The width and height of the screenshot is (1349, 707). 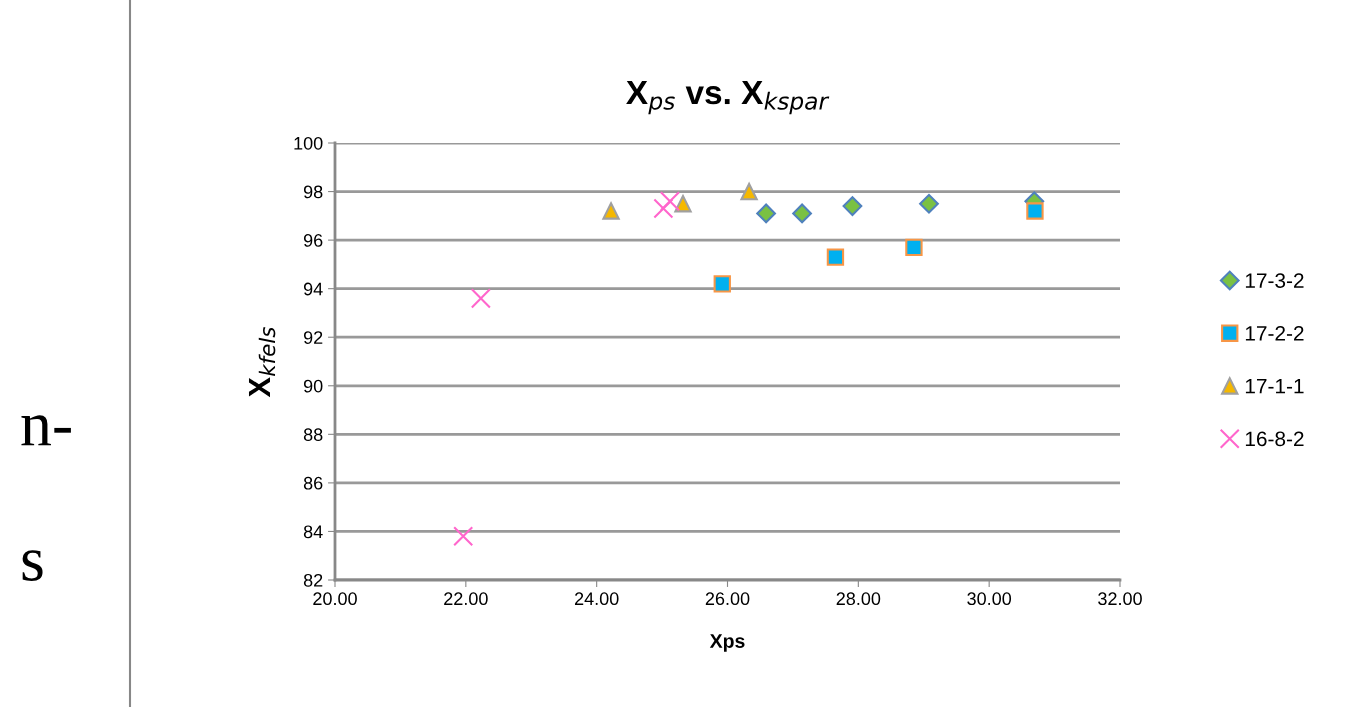 I want to click on x-axis-title: Xps, so click(x=727, y=643).